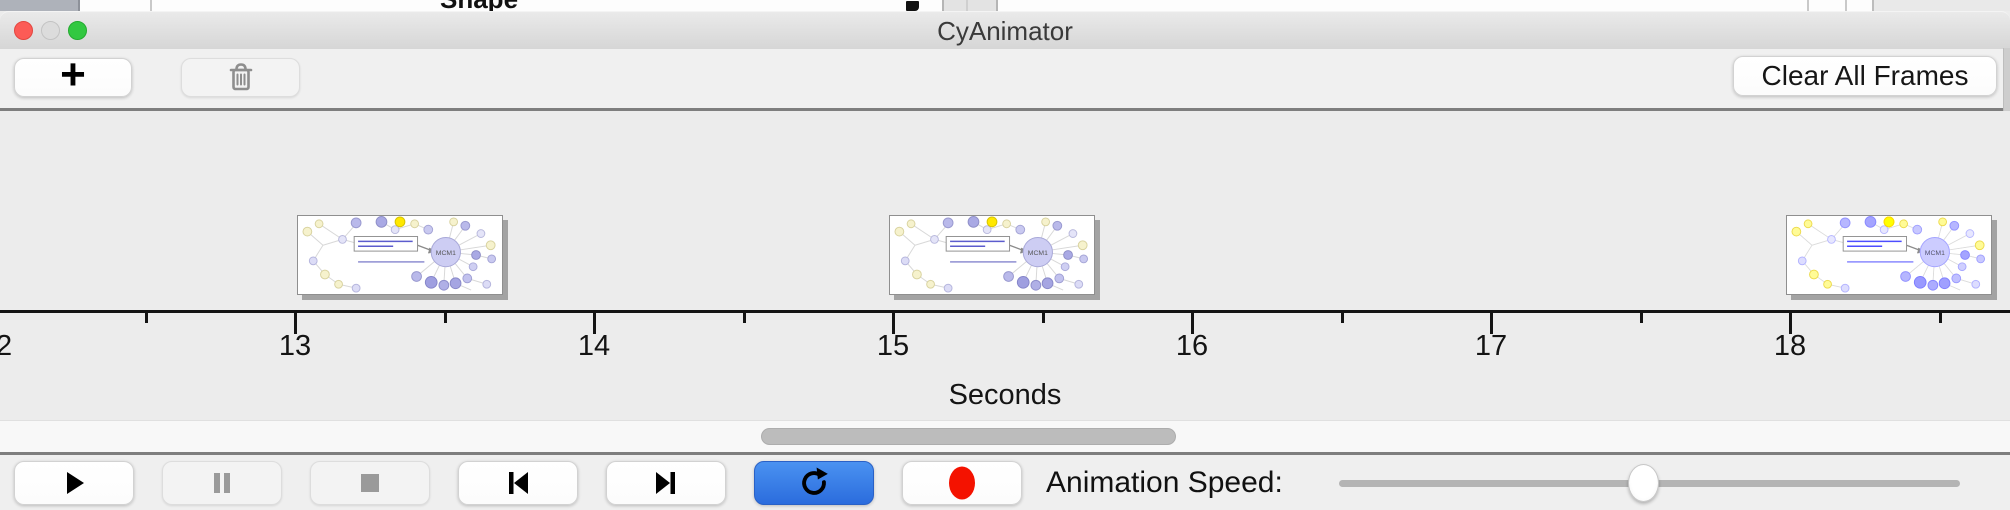  I want to click on tick-label-13: 13, so click(295, 346).